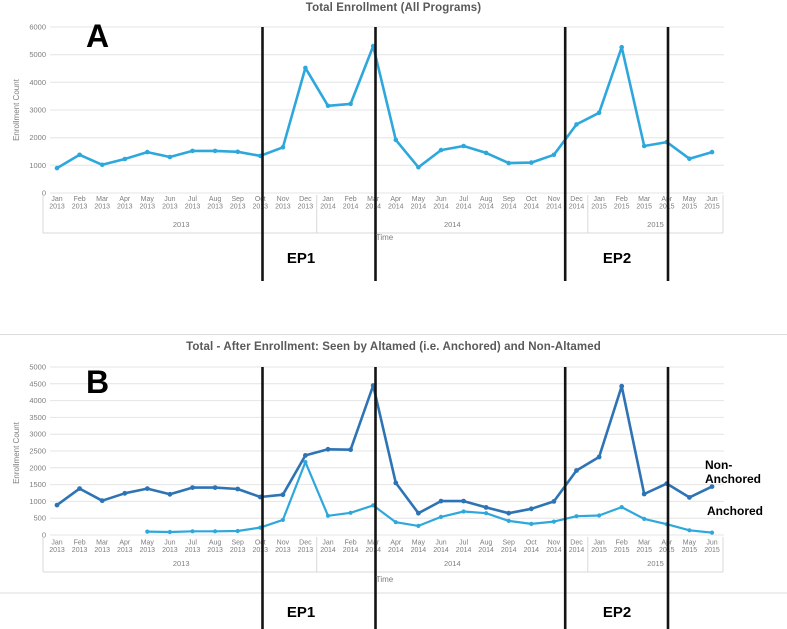  What do you see at coordinates (98, 36) in the screenshot?
I see `panel-a-letter: A` at bounding box center [98, 36].